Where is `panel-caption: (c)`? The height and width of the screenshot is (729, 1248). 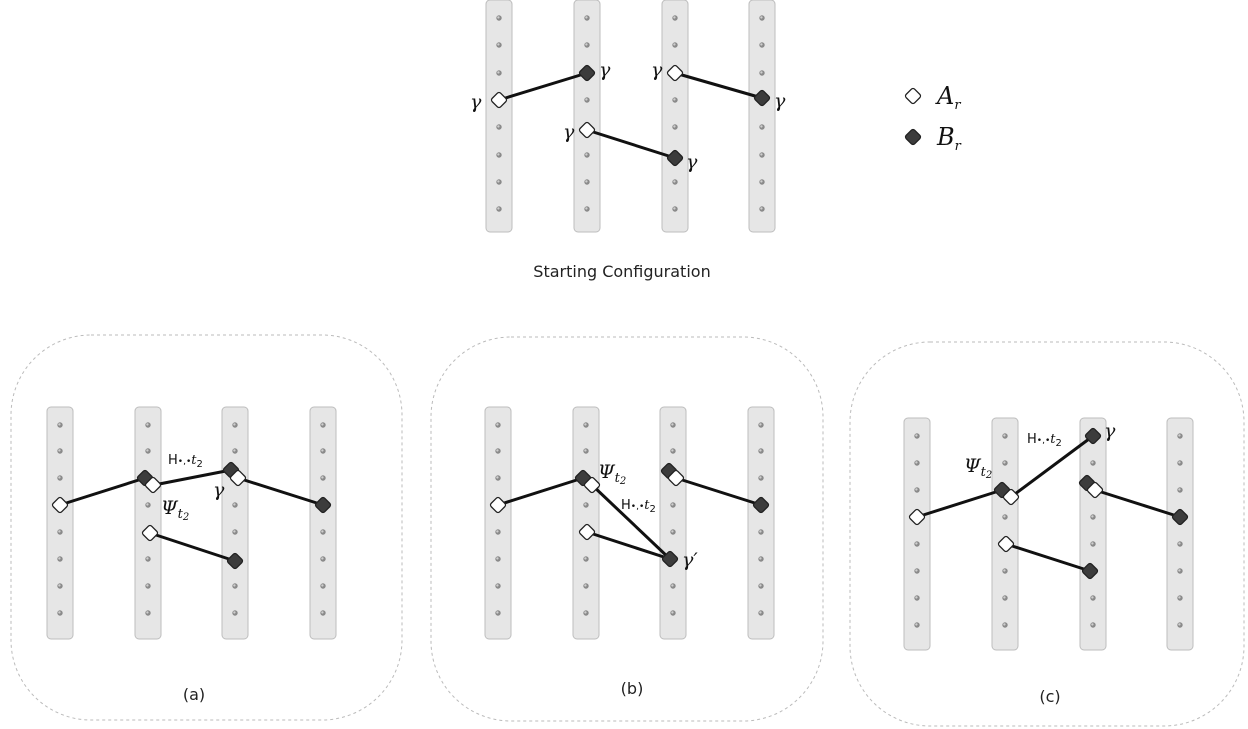
panel-caption: (c) is located at coordinates (1049, 696).